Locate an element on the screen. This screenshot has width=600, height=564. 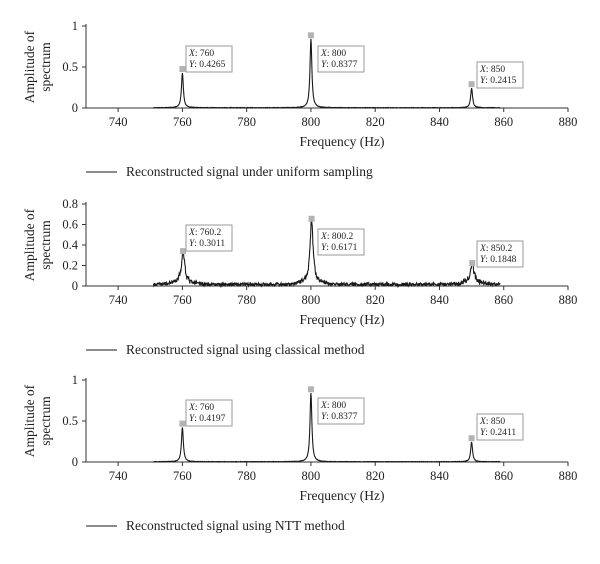
datatip-y-value: : 0.4265 is located at coordinates (209, 65).